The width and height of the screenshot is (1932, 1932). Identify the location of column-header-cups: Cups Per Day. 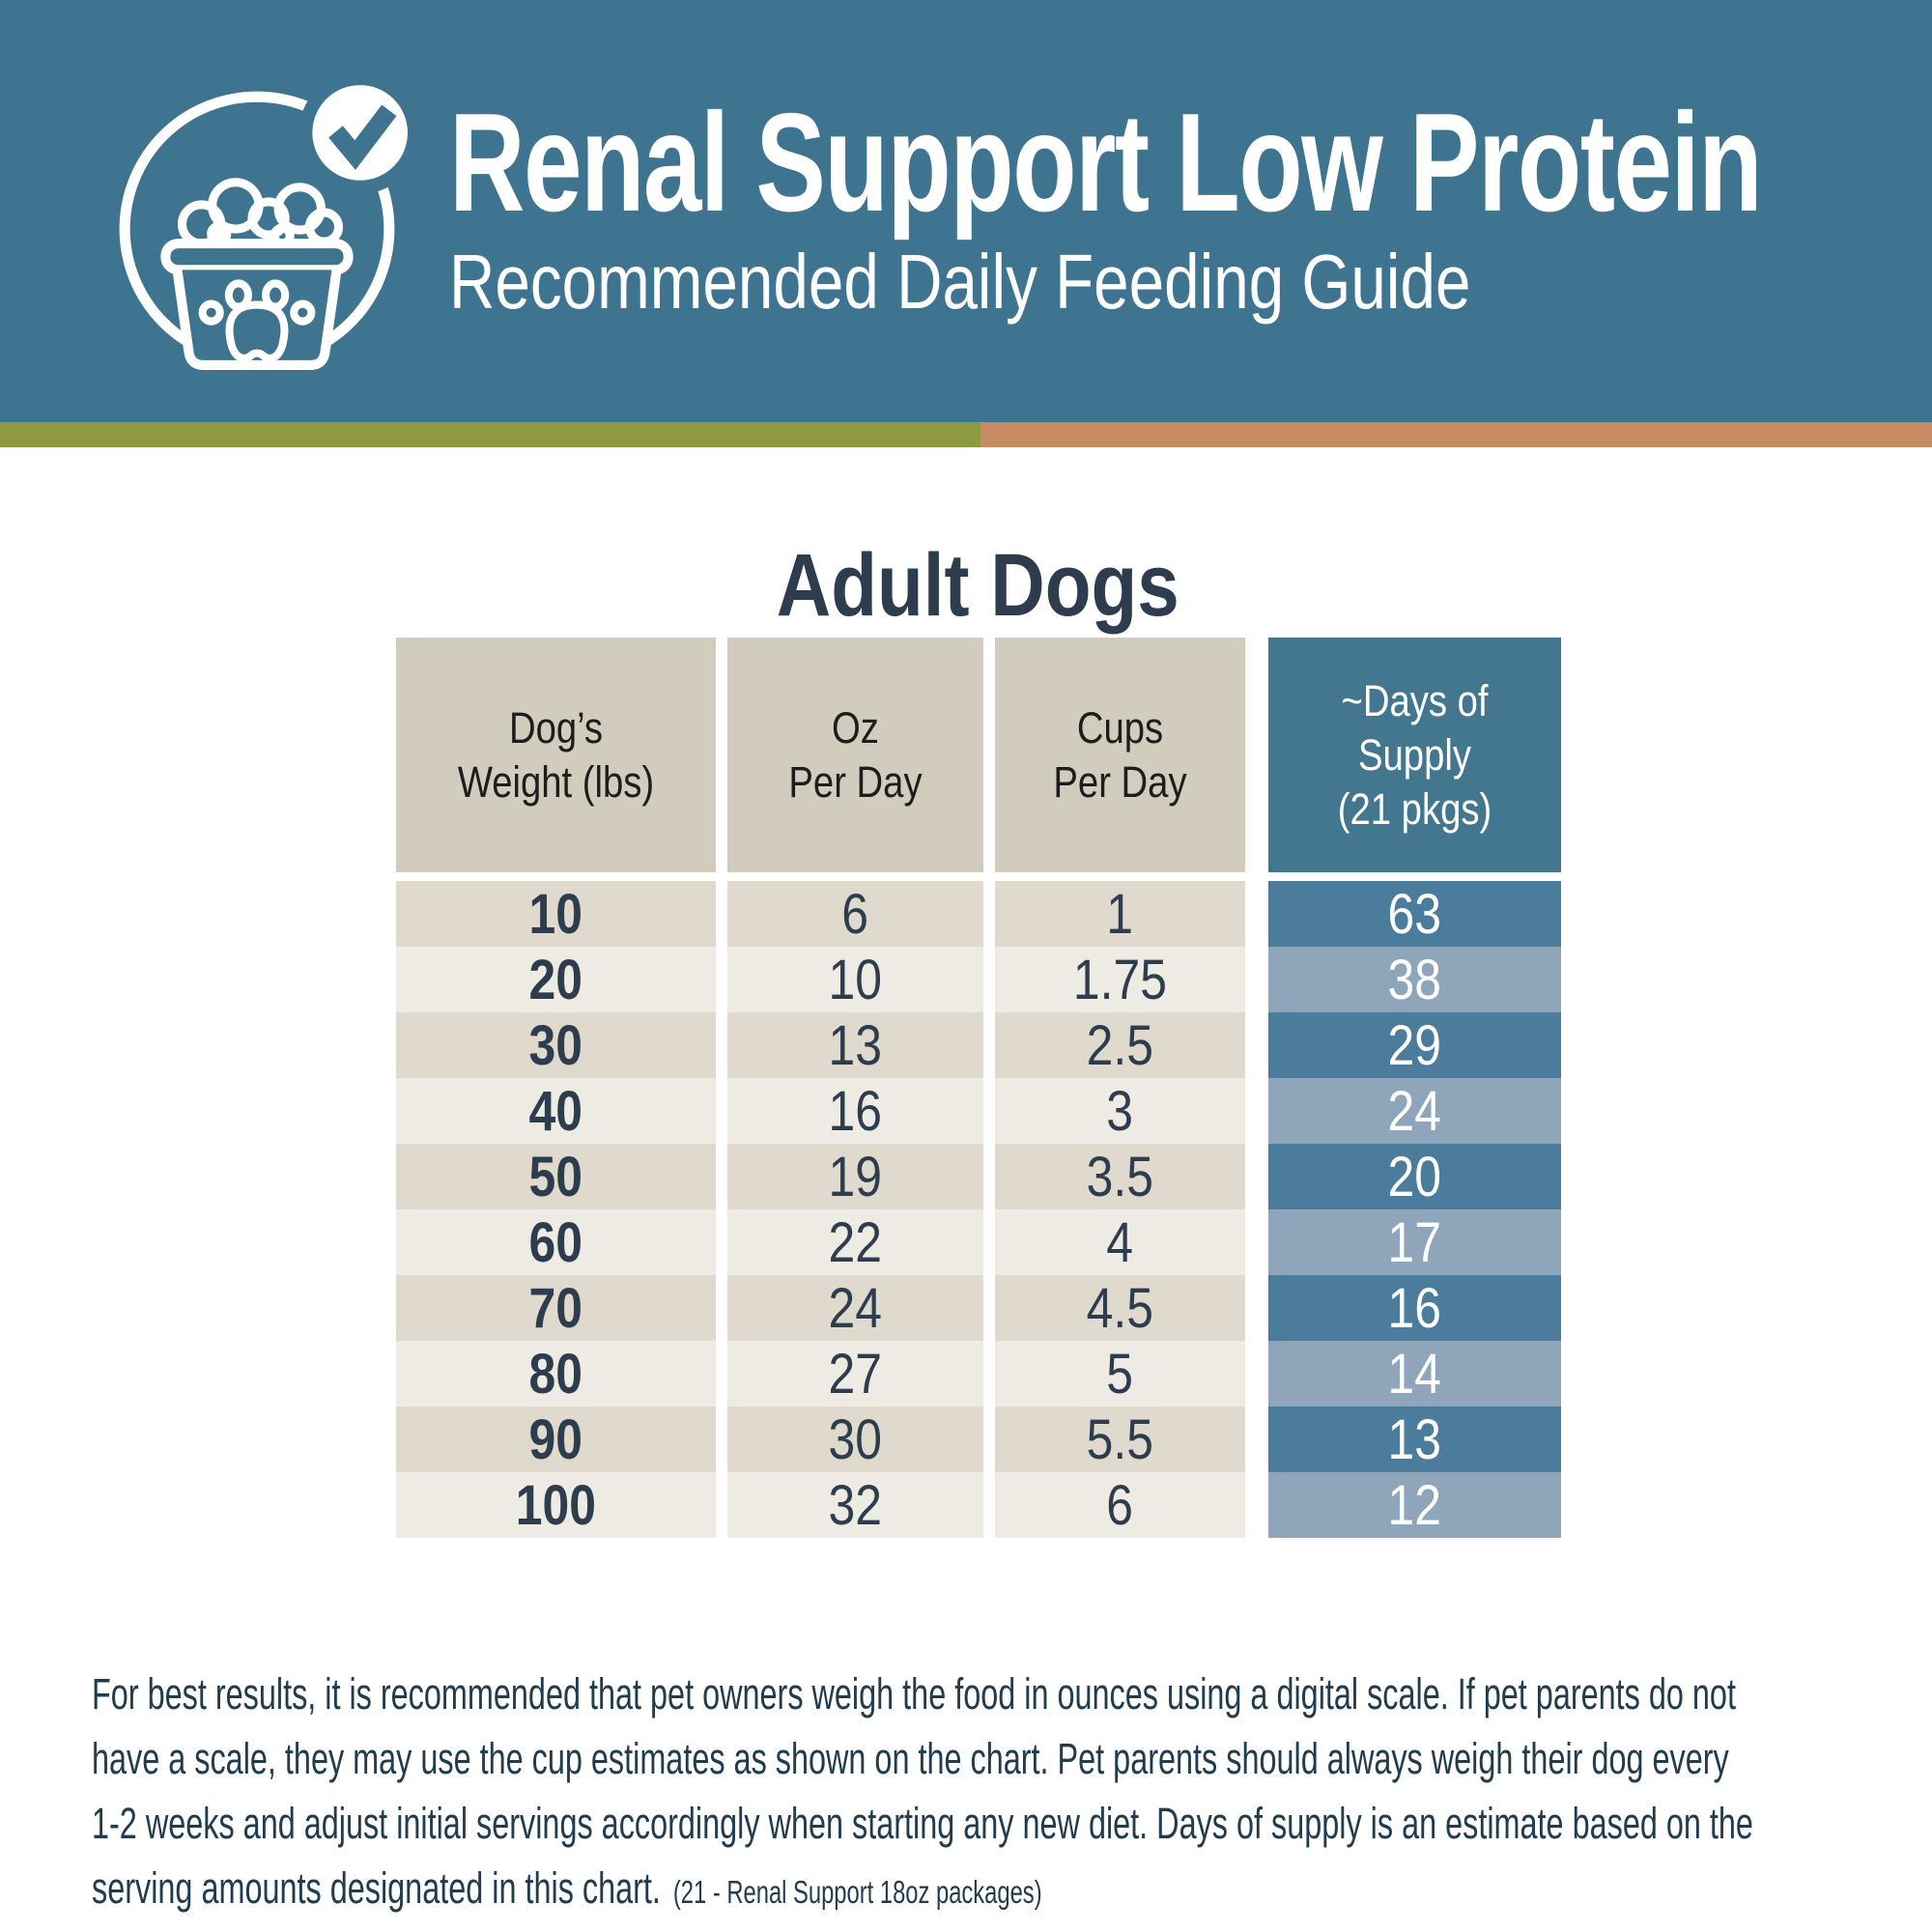
(1120, 755).